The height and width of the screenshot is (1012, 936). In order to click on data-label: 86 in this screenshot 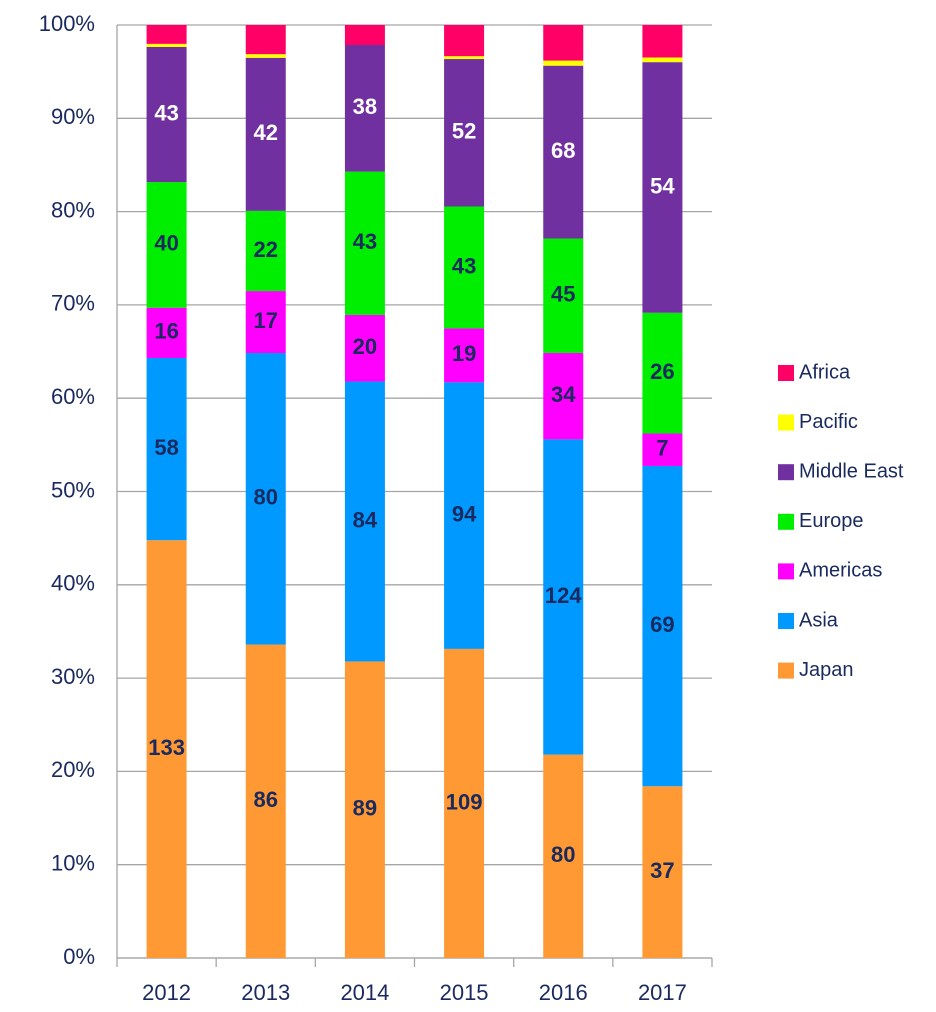, I will do `click(266, 799)`.